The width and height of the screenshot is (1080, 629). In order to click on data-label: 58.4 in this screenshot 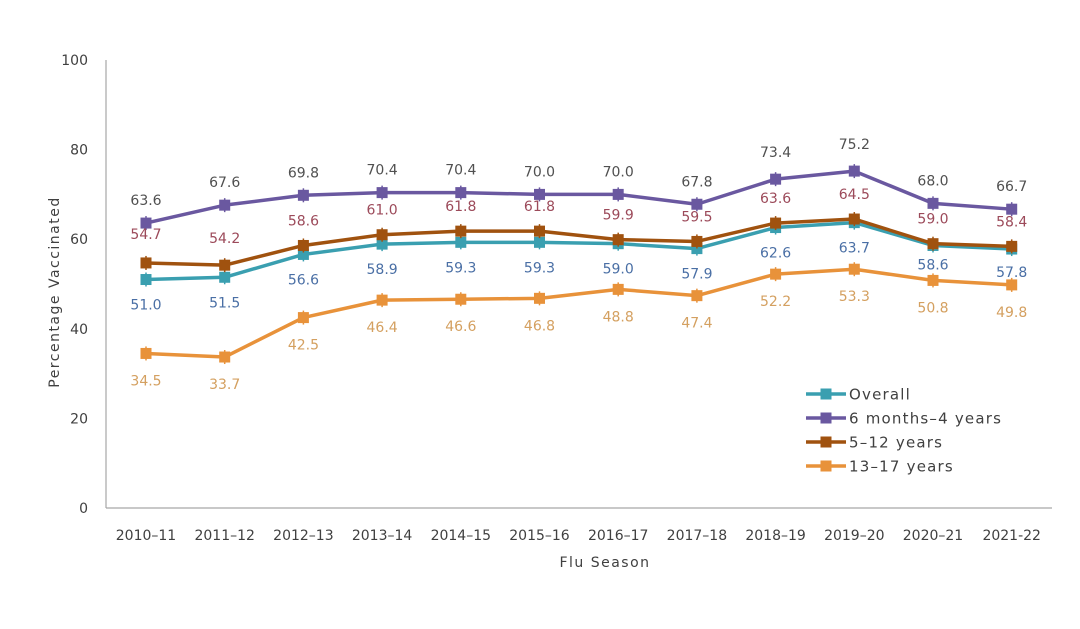, I will do `click(1011, 222)`.